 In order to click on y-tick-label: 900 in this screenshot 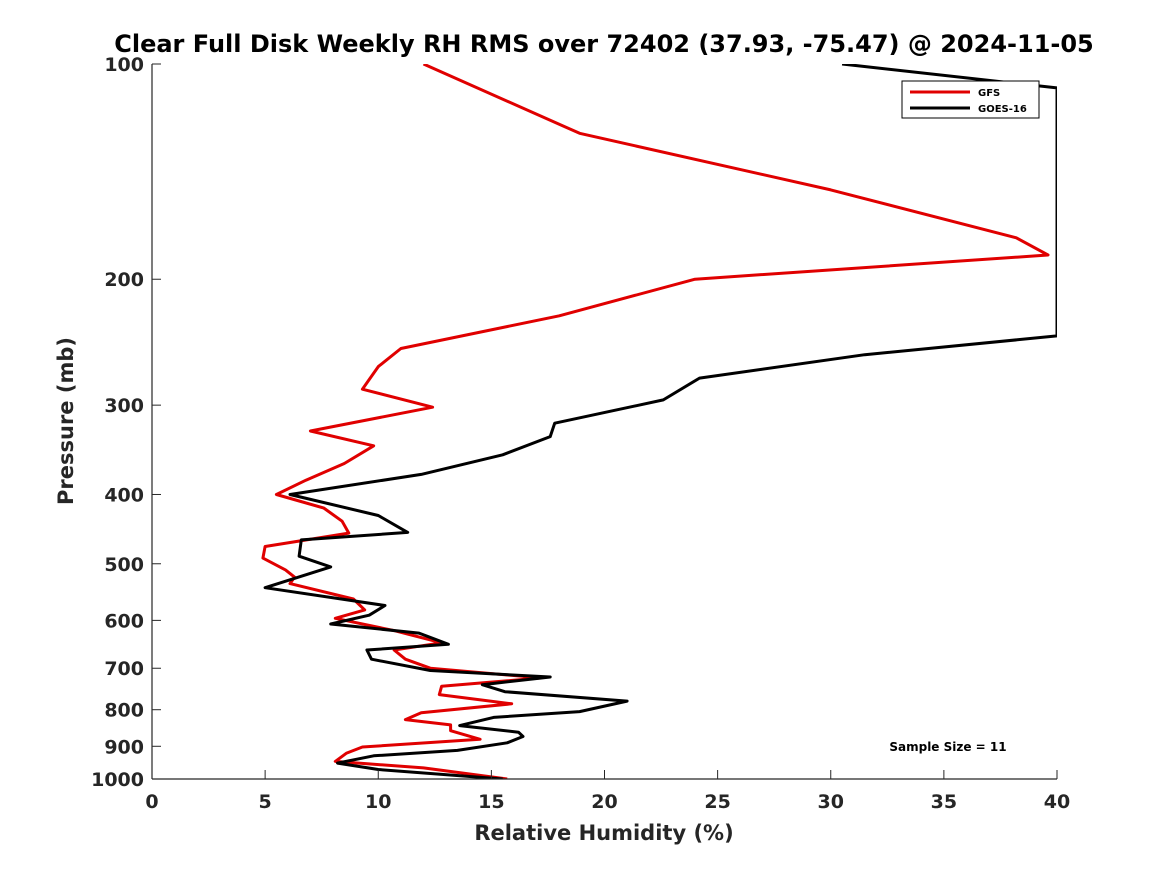, I will do `click(124, 747)`.